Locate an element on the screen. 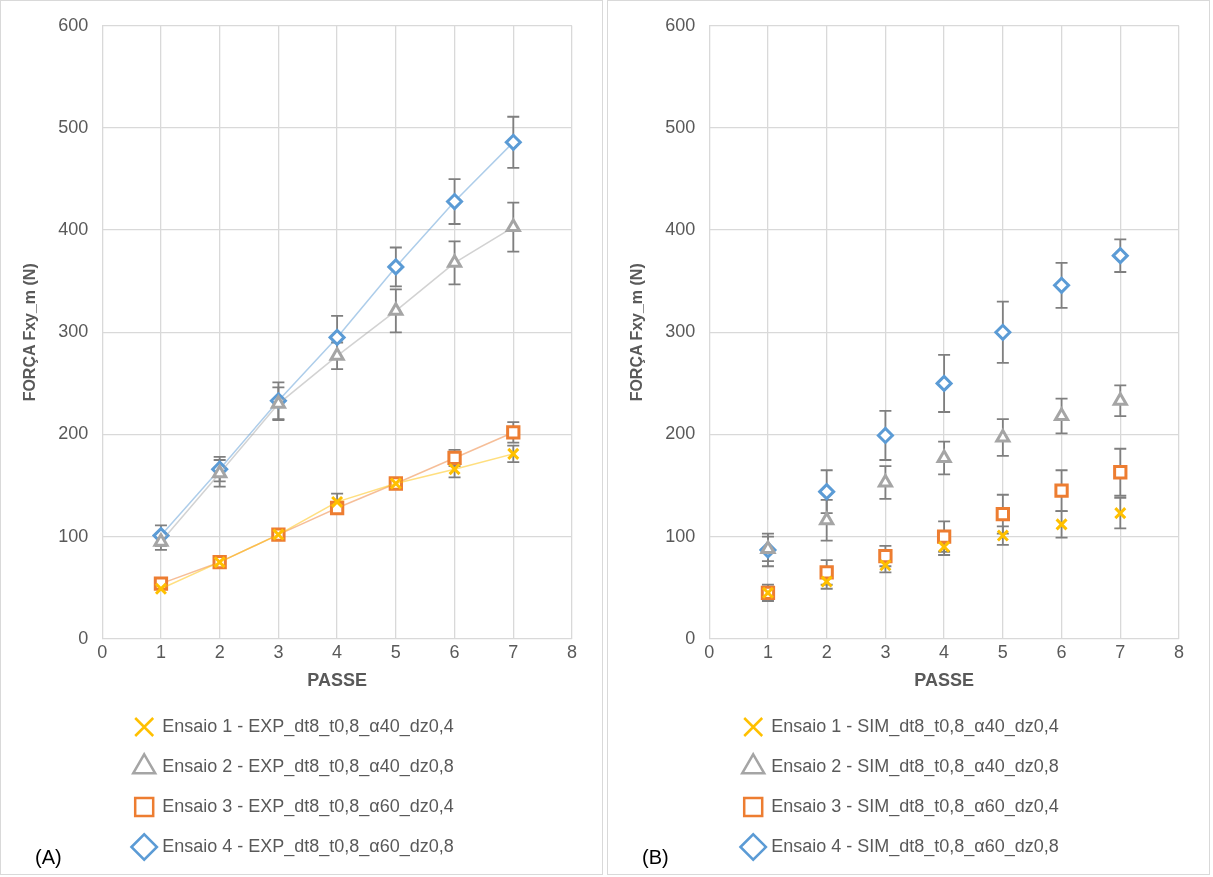 The width and height of the screenshot is (1213, 877). text: (A) is located at coordinates (48, 856).